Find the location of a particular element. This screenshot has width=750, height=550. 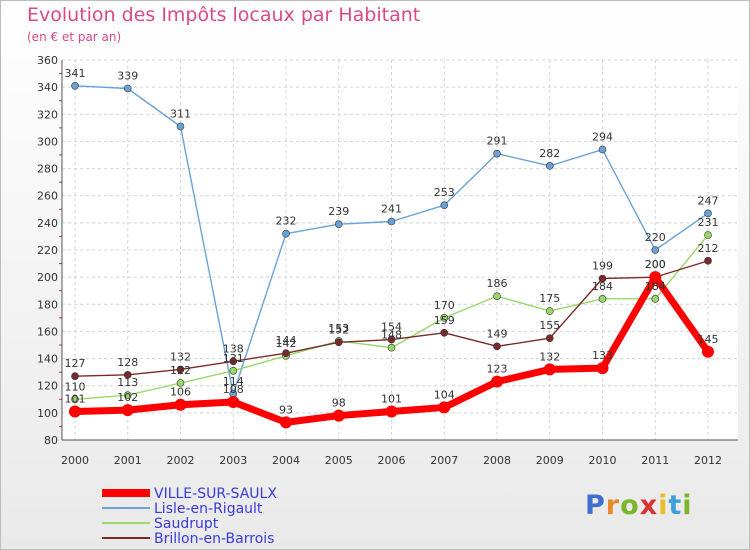

data-label: 184 is located at coordinates (655, 286).